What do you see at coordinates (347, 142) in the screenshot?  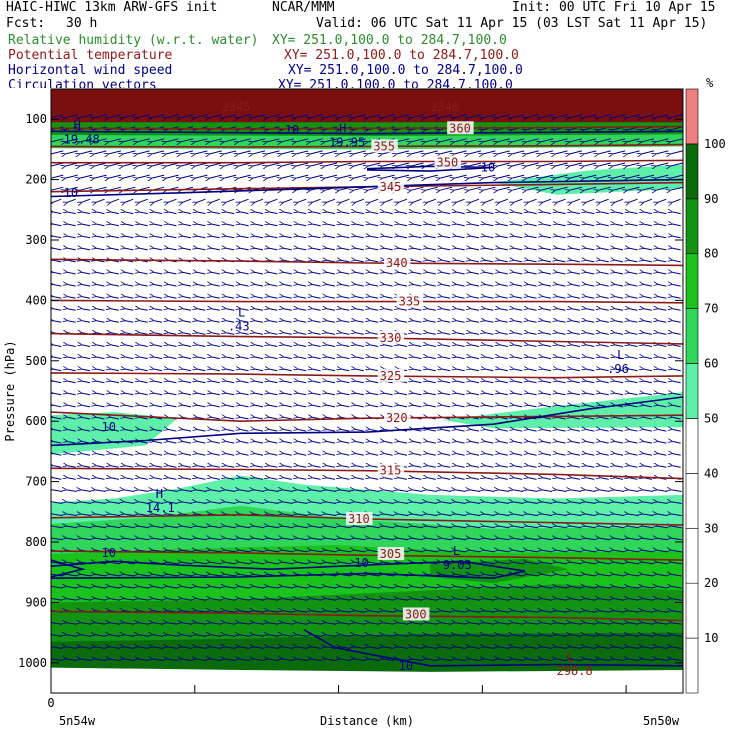 I see `extremum-value: 19.95` at bounding box center [347, 142].